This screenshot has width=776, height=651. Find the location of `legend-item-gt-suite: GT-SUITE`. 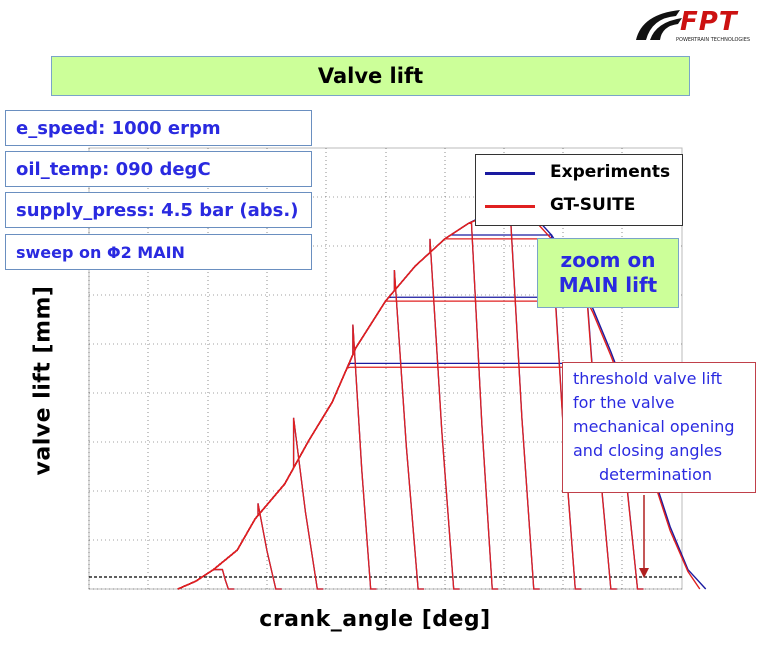

legend-item-gt-suite: GT-SUITE is located at coordinates (579, 206).